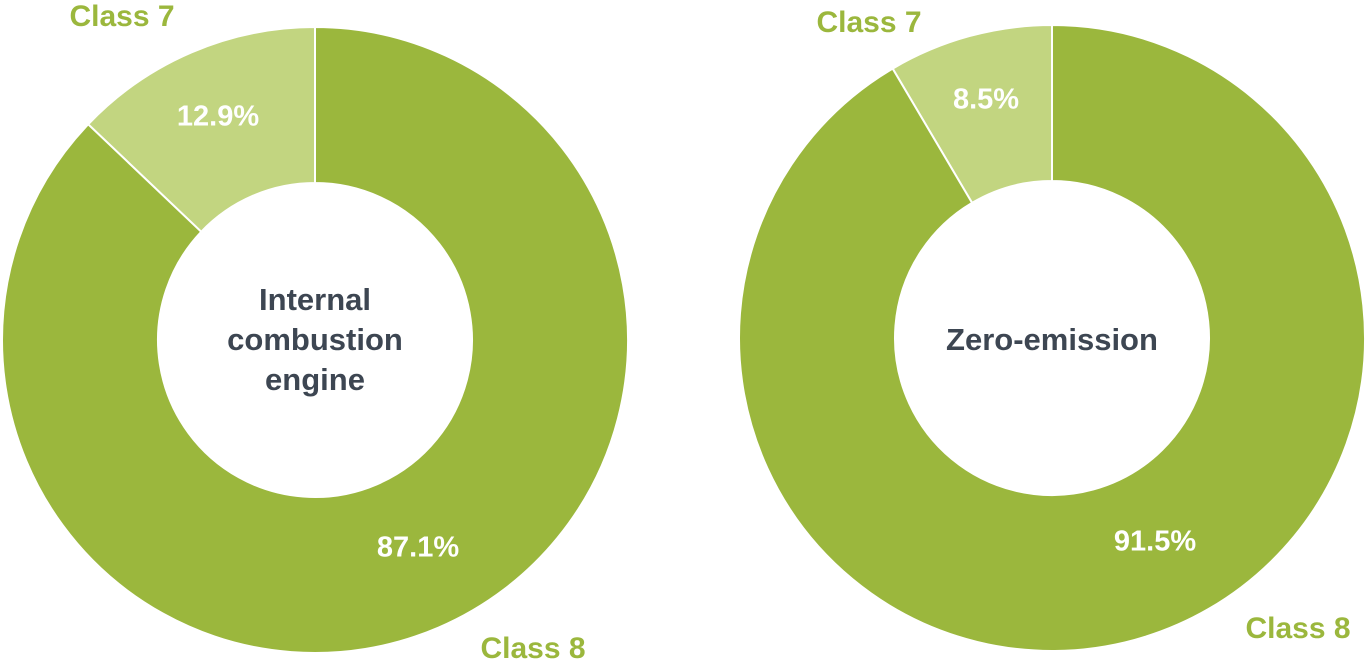 This screenshot has width=1367, height=672. Describe the element at coordinates (986, 100) in the screenshot. I see `zev-value-label-class-7: 8.5%` at that location.